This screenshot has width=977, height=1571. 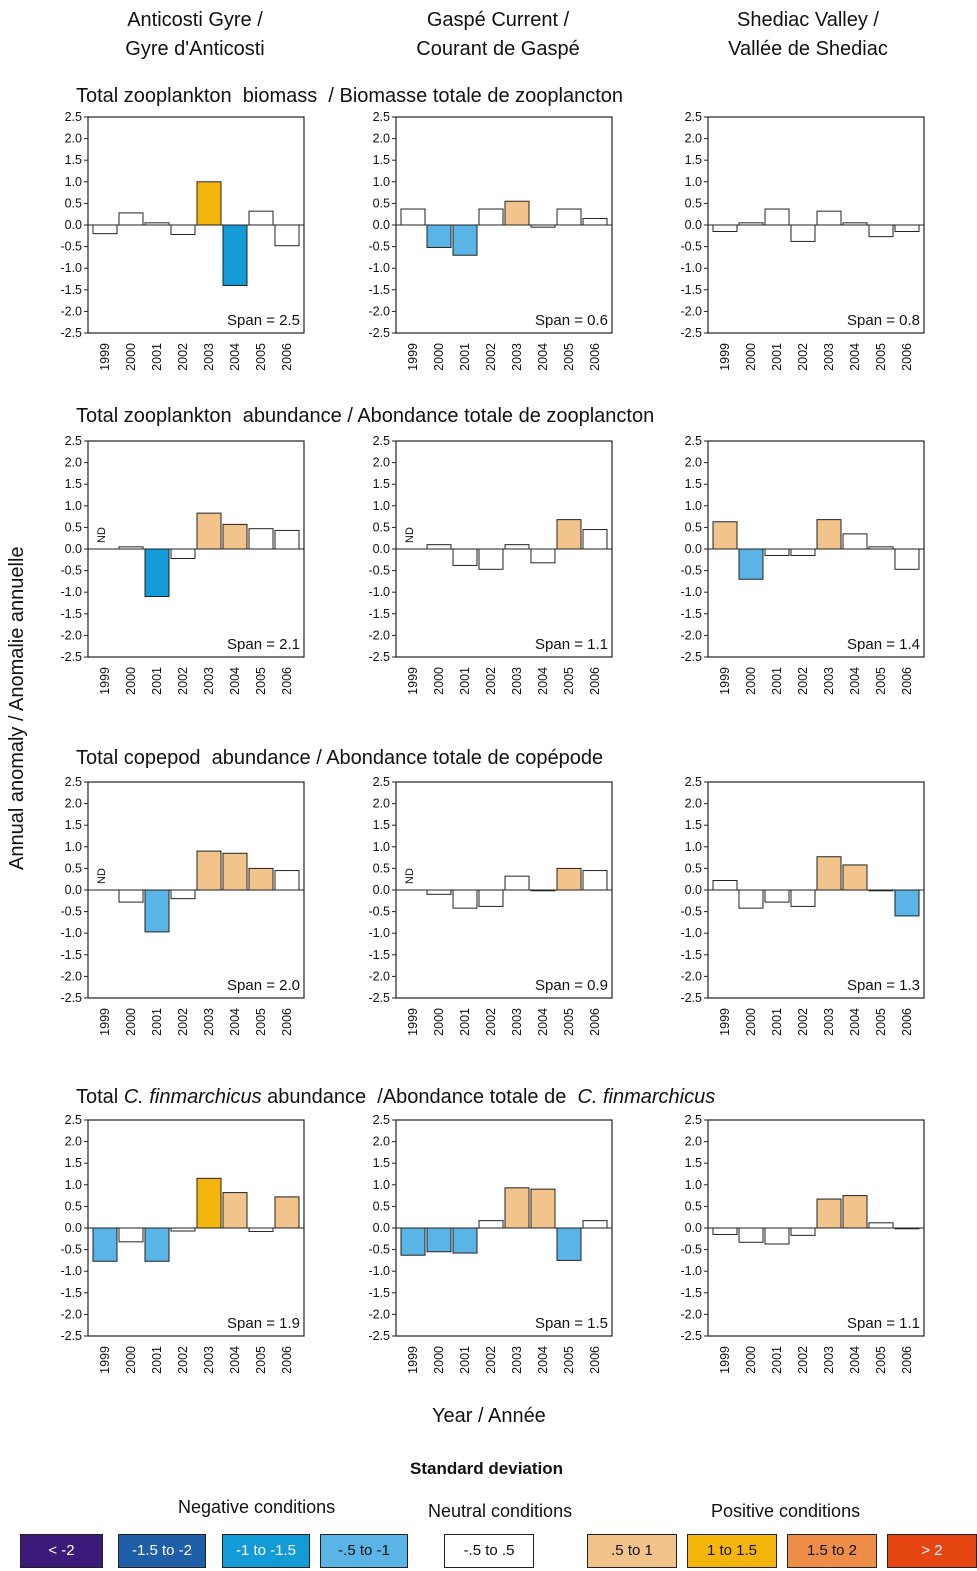 I want to click on legend-swatch: 1.5 to 2, so click(x=832, y=1551).